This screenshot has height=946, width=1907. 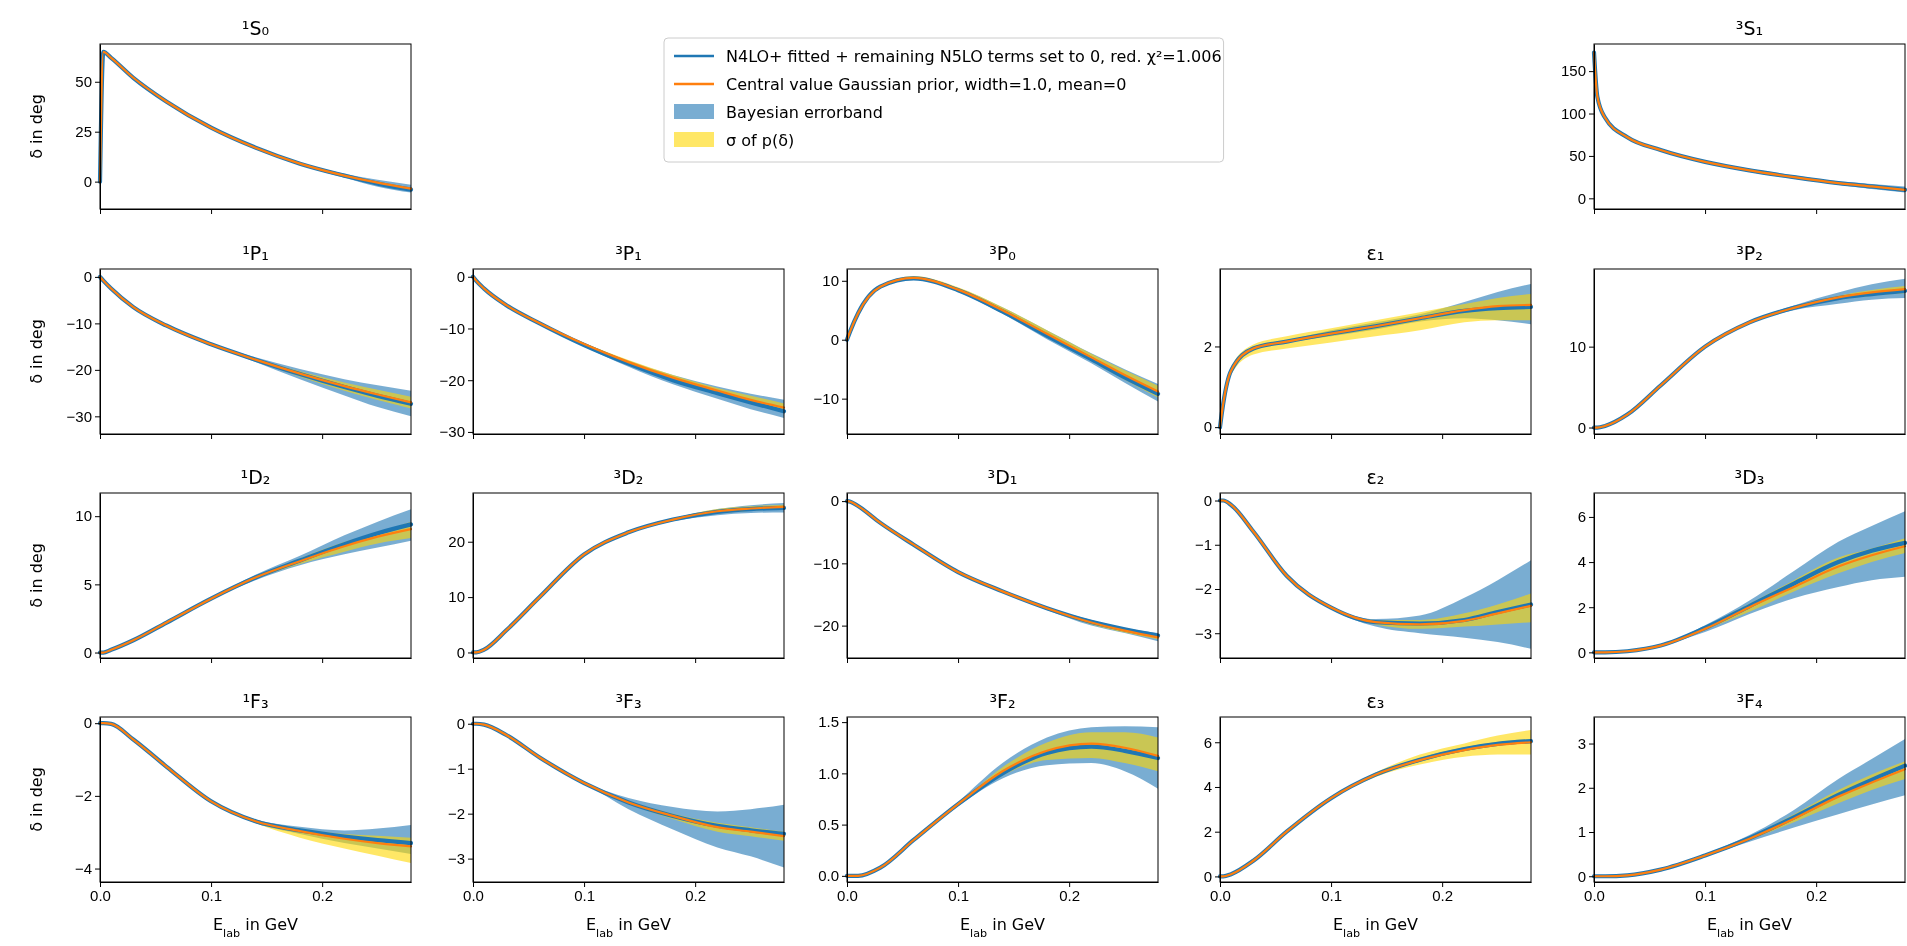 What do you see at coordinates (760, 140) in the screenshot?
I see `text: σ of p(δ)` at bounding box center [760, 140].